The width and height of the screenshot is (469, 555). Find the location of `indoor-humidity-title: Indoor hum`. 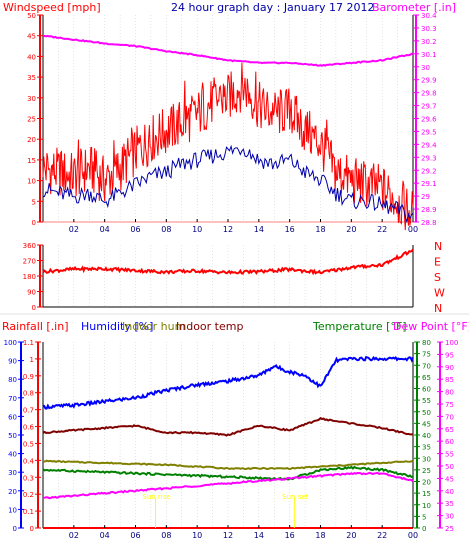

indoor-humidity-title: Indoor hum is located at coordinates (154, 326).